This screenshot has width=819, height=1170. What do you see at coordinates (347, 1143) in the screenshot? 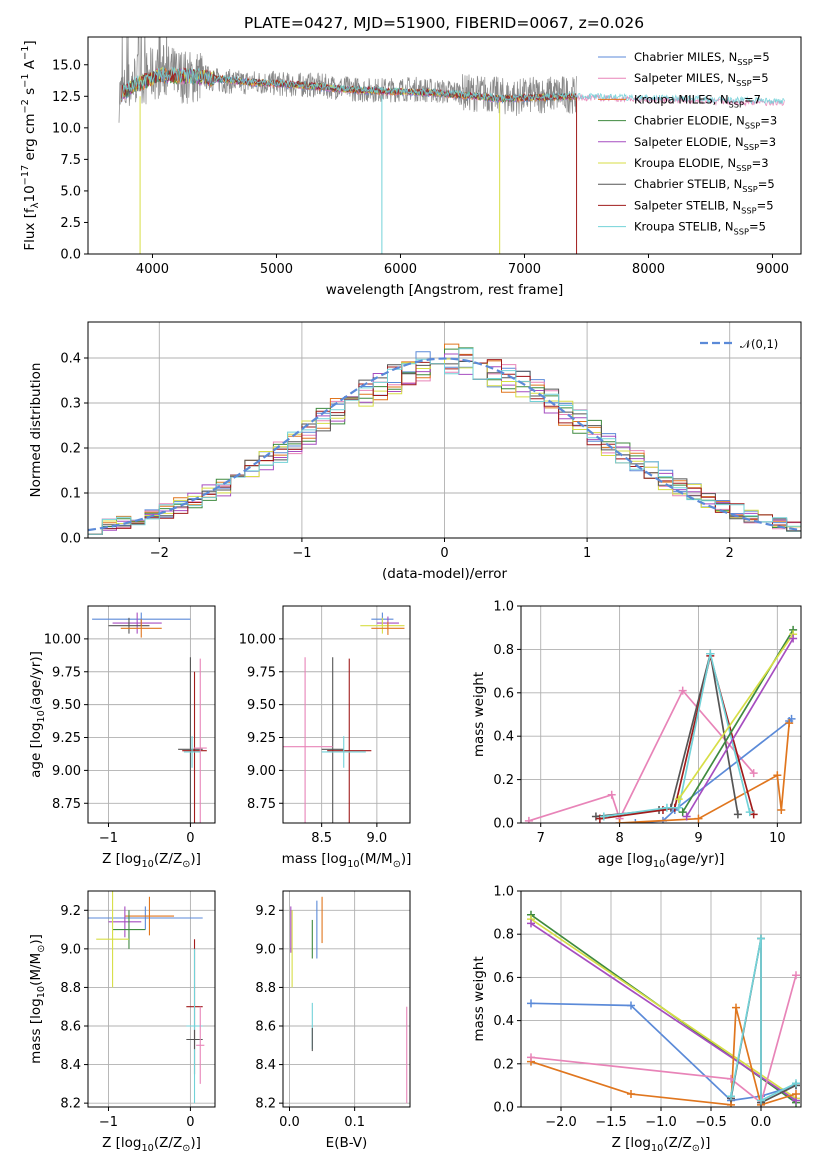
I see `x-axis-label: E(B-V)` at bounding box center [347, 1143].